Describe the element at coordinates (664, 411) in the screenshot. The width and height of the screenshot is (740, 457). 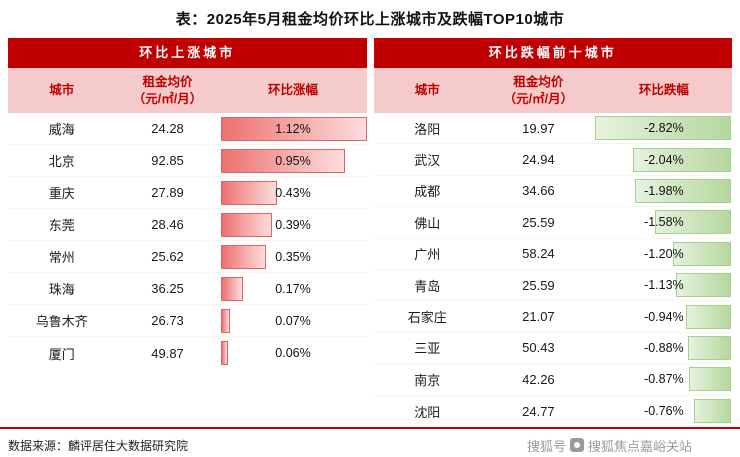
I see `change-cell: -0.76%` at that location.